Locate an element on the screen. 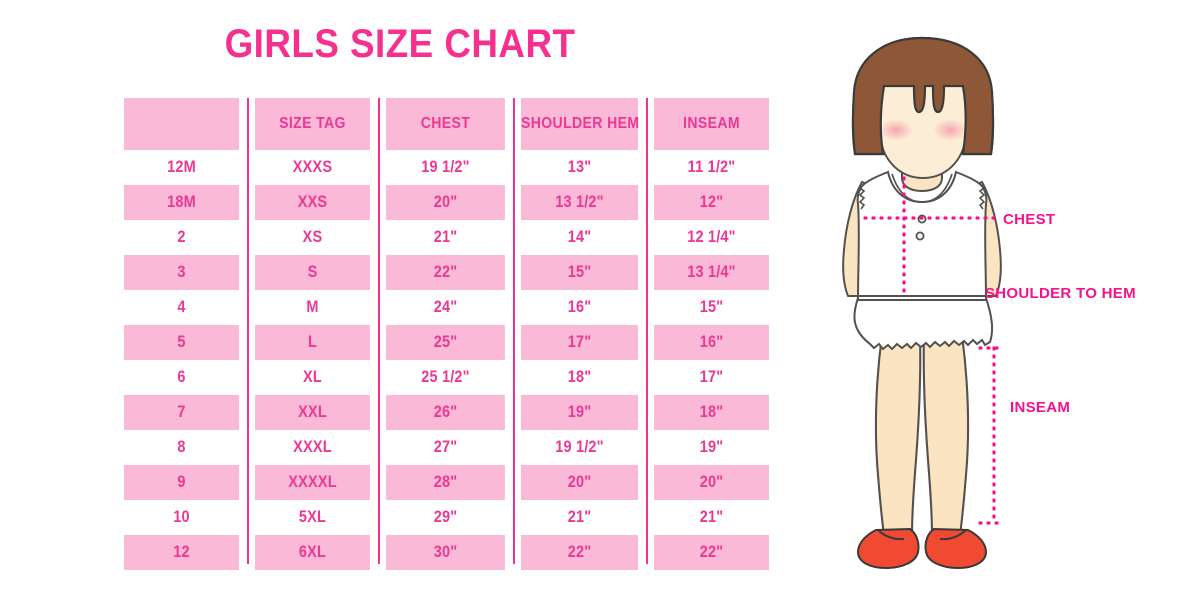  cell-size: 10 is located at coordinates (181, 517).